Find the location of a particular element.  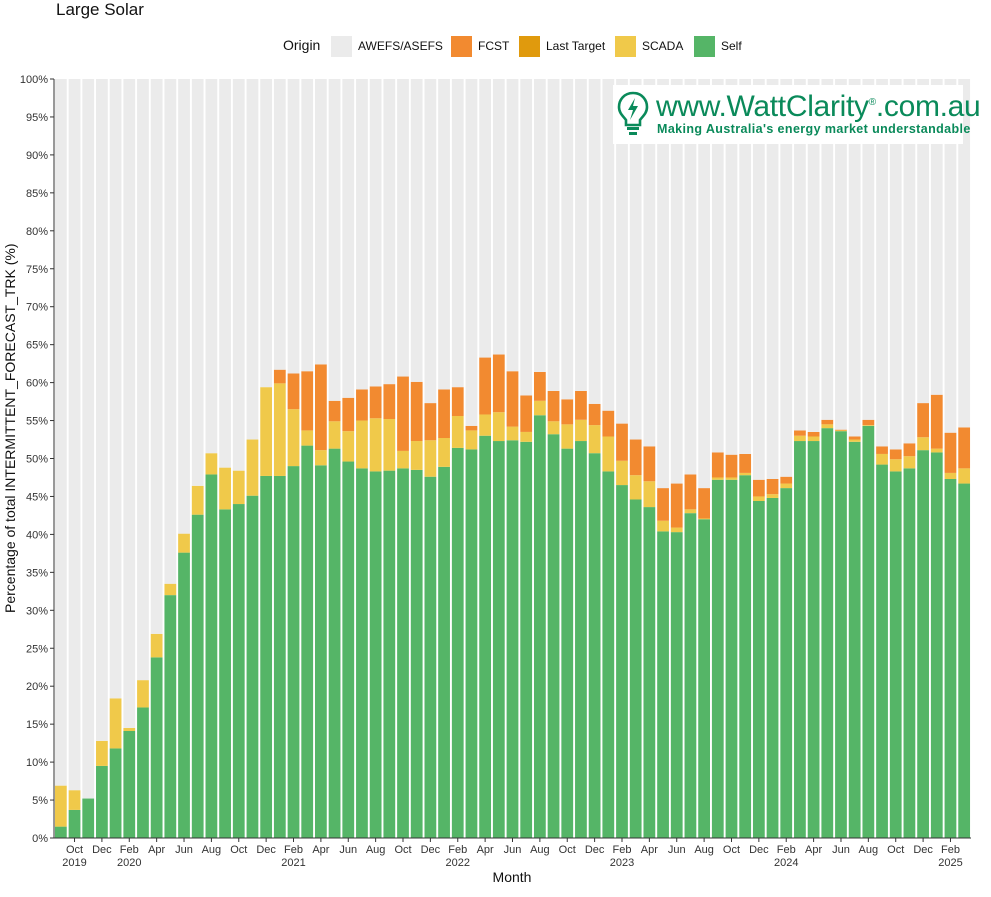

legend-title: Origin is located at coordinates (302, 45).